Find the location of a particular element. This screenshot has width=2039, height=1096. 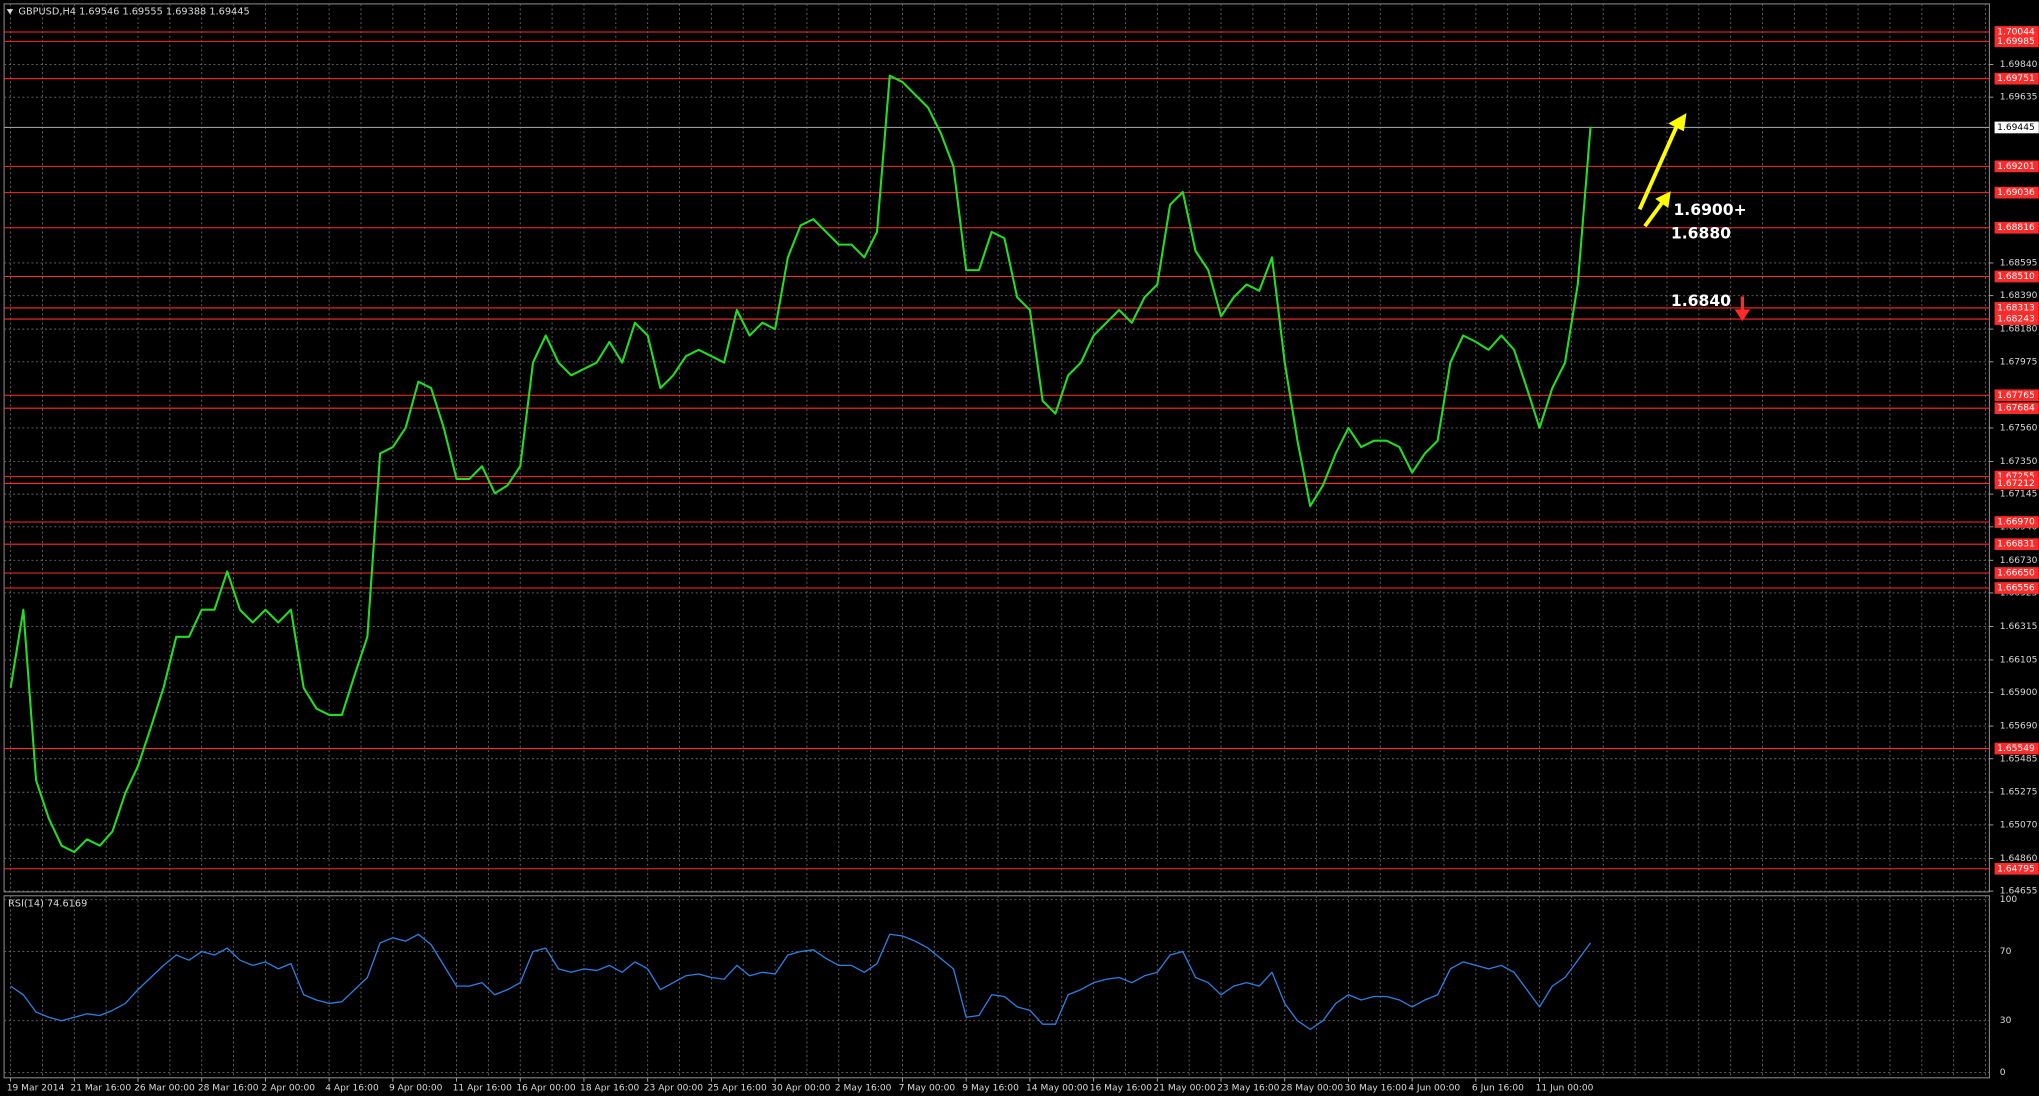

y-tick-label: 1.66730 is located at coordinates (2019, 561).